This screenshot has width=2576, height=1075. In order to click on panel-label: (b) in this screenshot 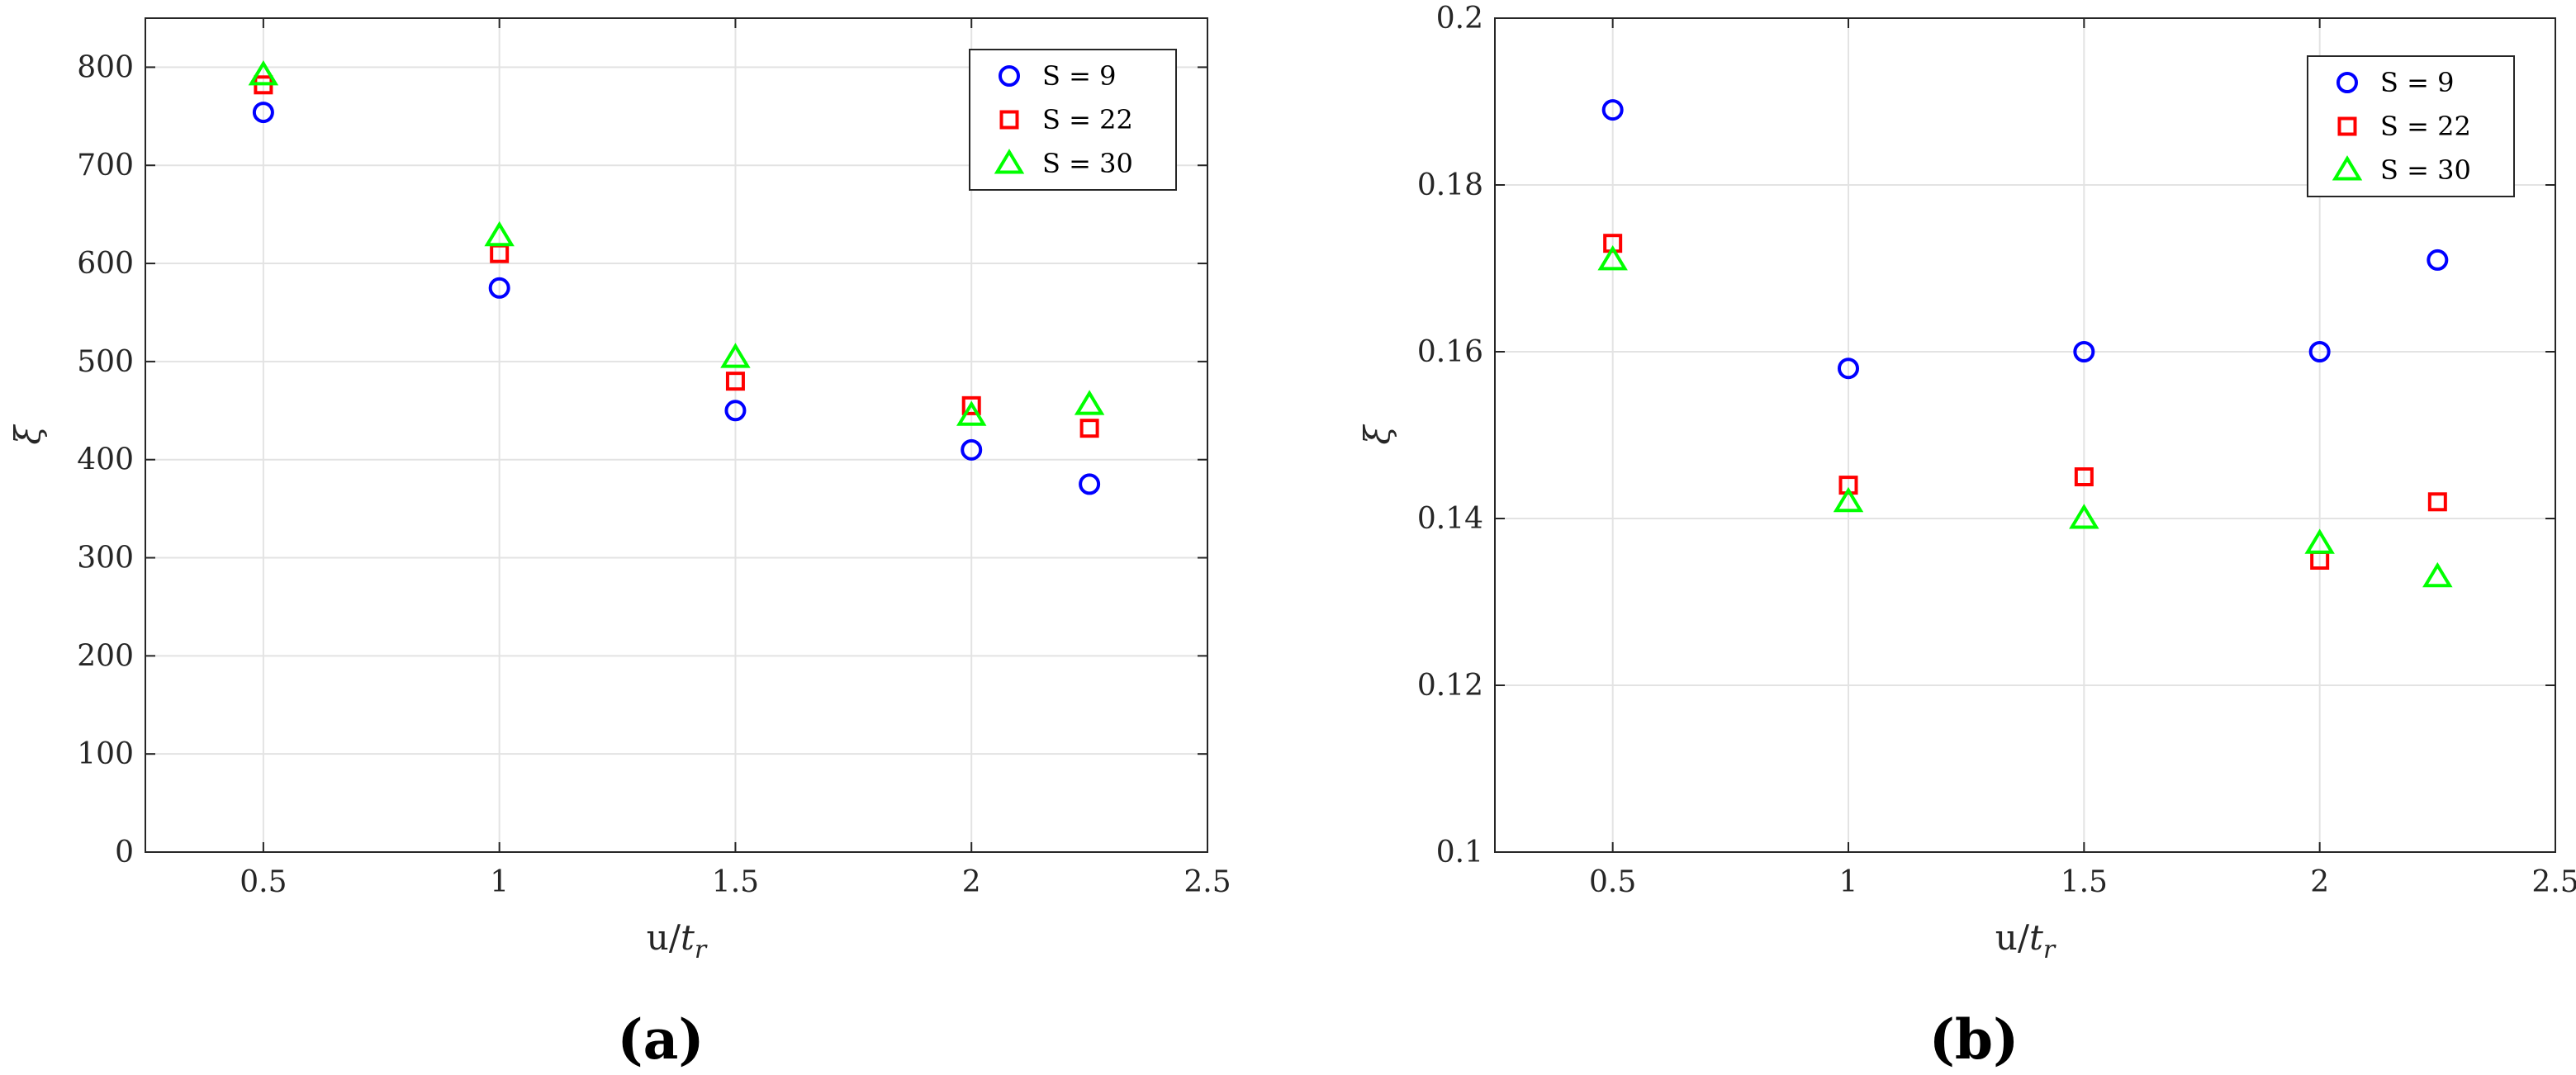, I will do `click(1974, 1040)`.